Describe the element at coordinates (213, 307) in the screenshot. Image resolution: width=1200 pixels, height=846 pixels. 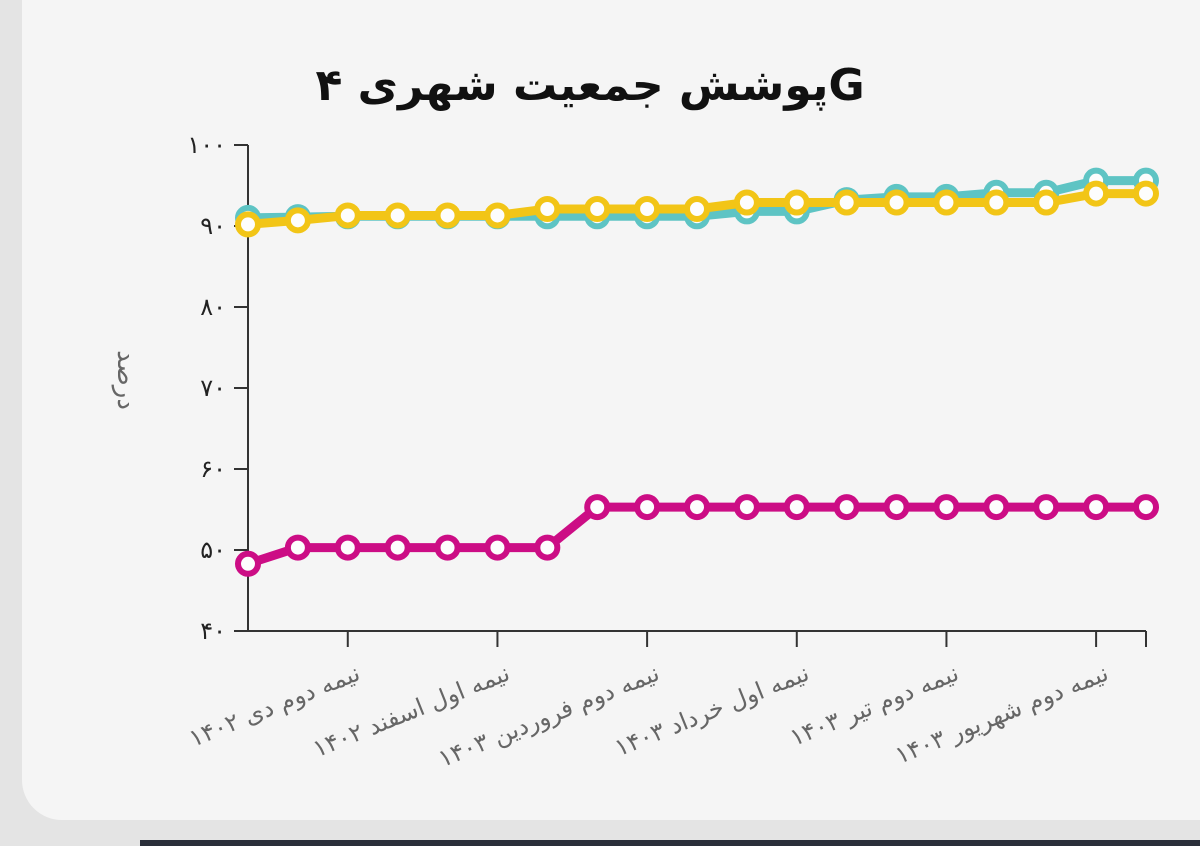
I see `y-tick-label: ۸۰` at that location.